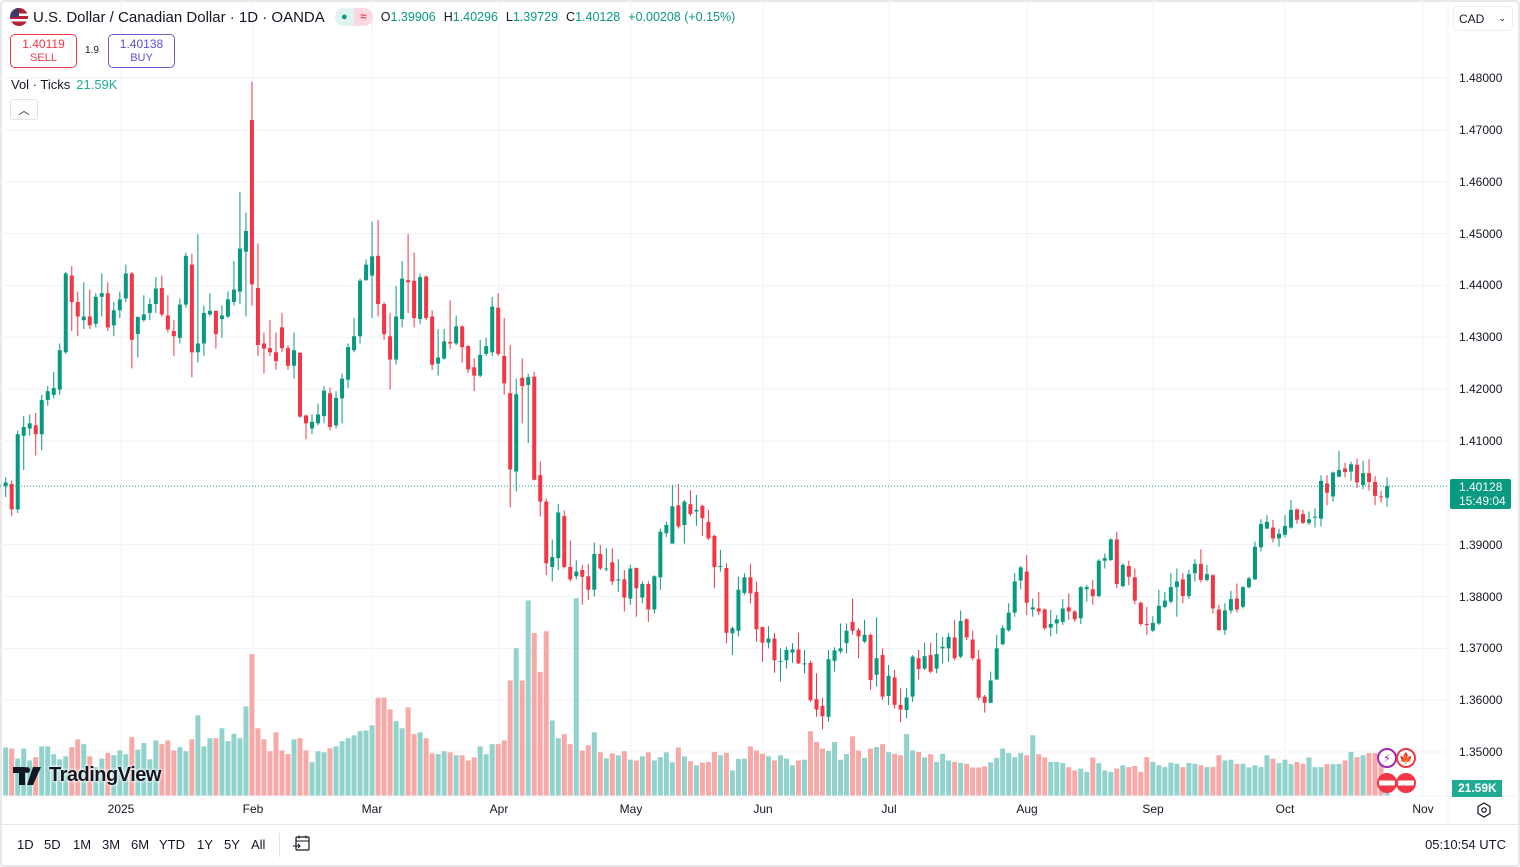 The image size is (1520, 867). What do you see at coordinates (363, 17) in the screenshot?
I see `modified-data-icon: ≈` at bounding box center [363, 17].